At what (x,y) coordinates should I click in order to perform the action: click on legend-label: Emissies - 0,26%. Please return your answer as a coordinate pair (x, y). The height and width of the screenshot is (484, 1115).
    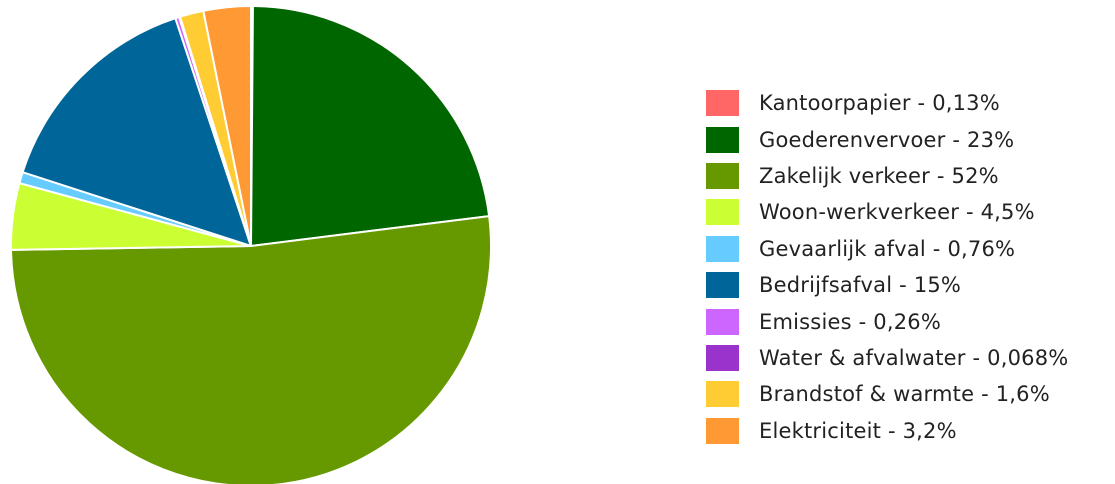
    Looking at the image, I should click on (850, 321).